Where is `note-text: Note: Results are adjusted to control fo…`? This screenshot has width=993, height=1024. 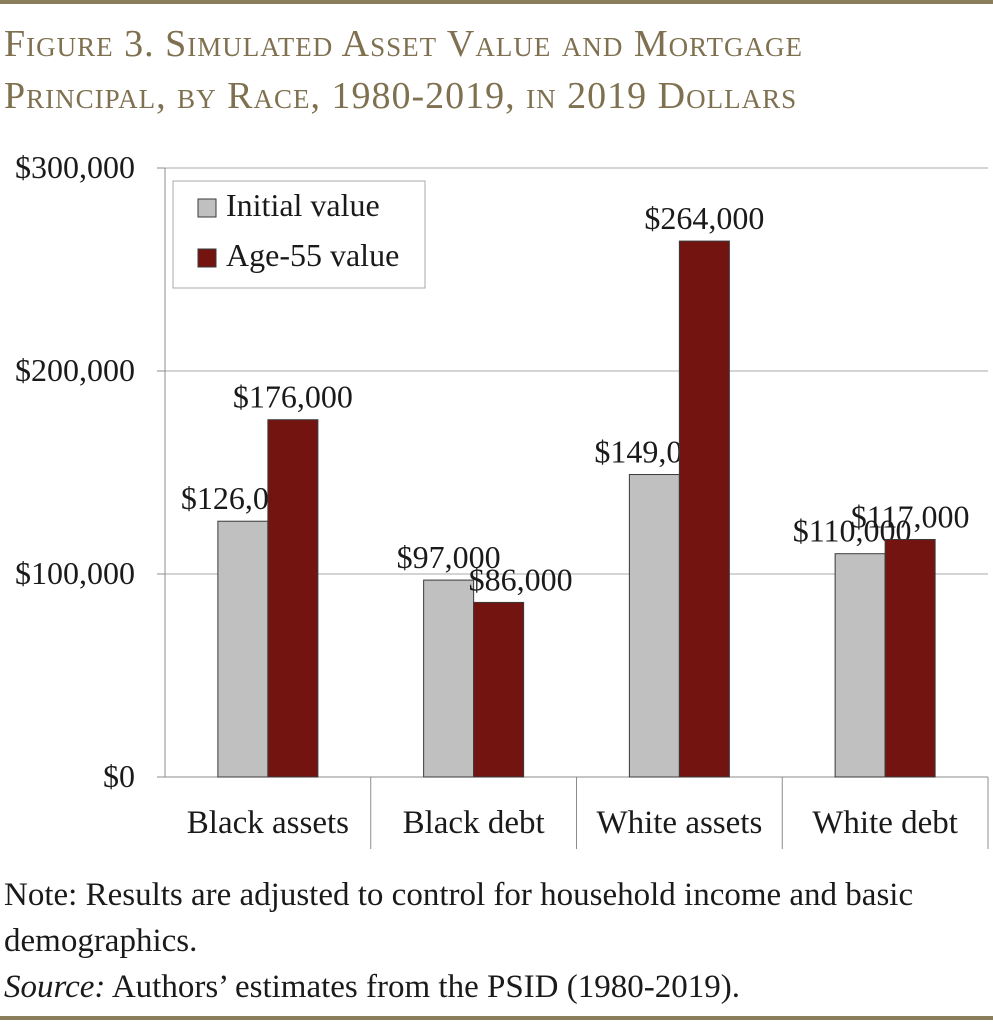
note-text: Note: Results are adjusted to control fo… is located at coordinates (459, 918).